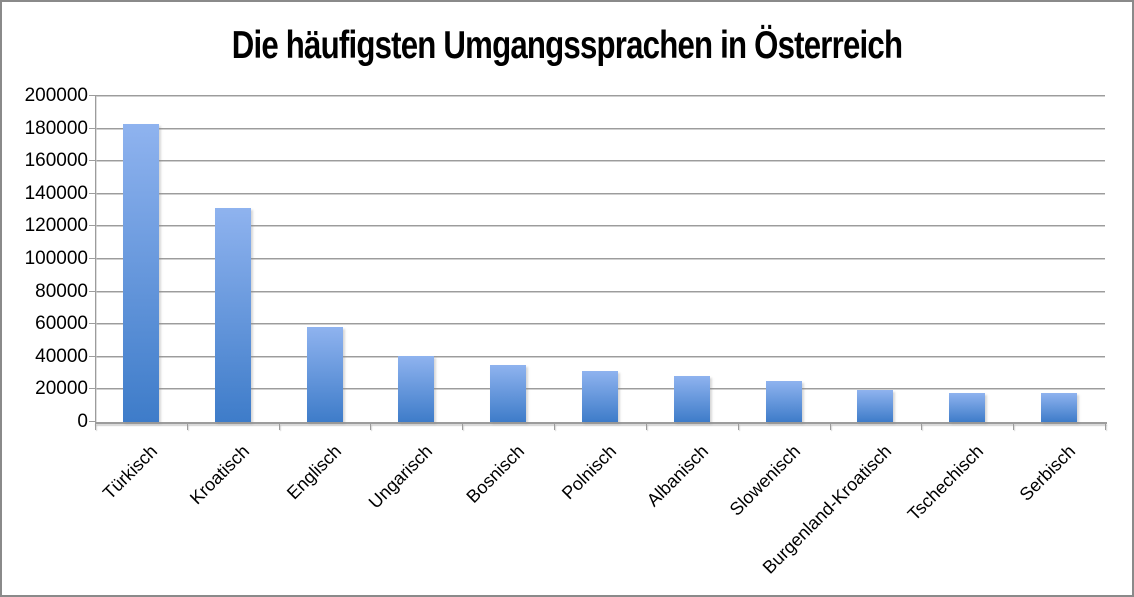 This screenshot has width=1134, height=597. I want to click on x-axis-label: Kroatisch, so click(219, 475).